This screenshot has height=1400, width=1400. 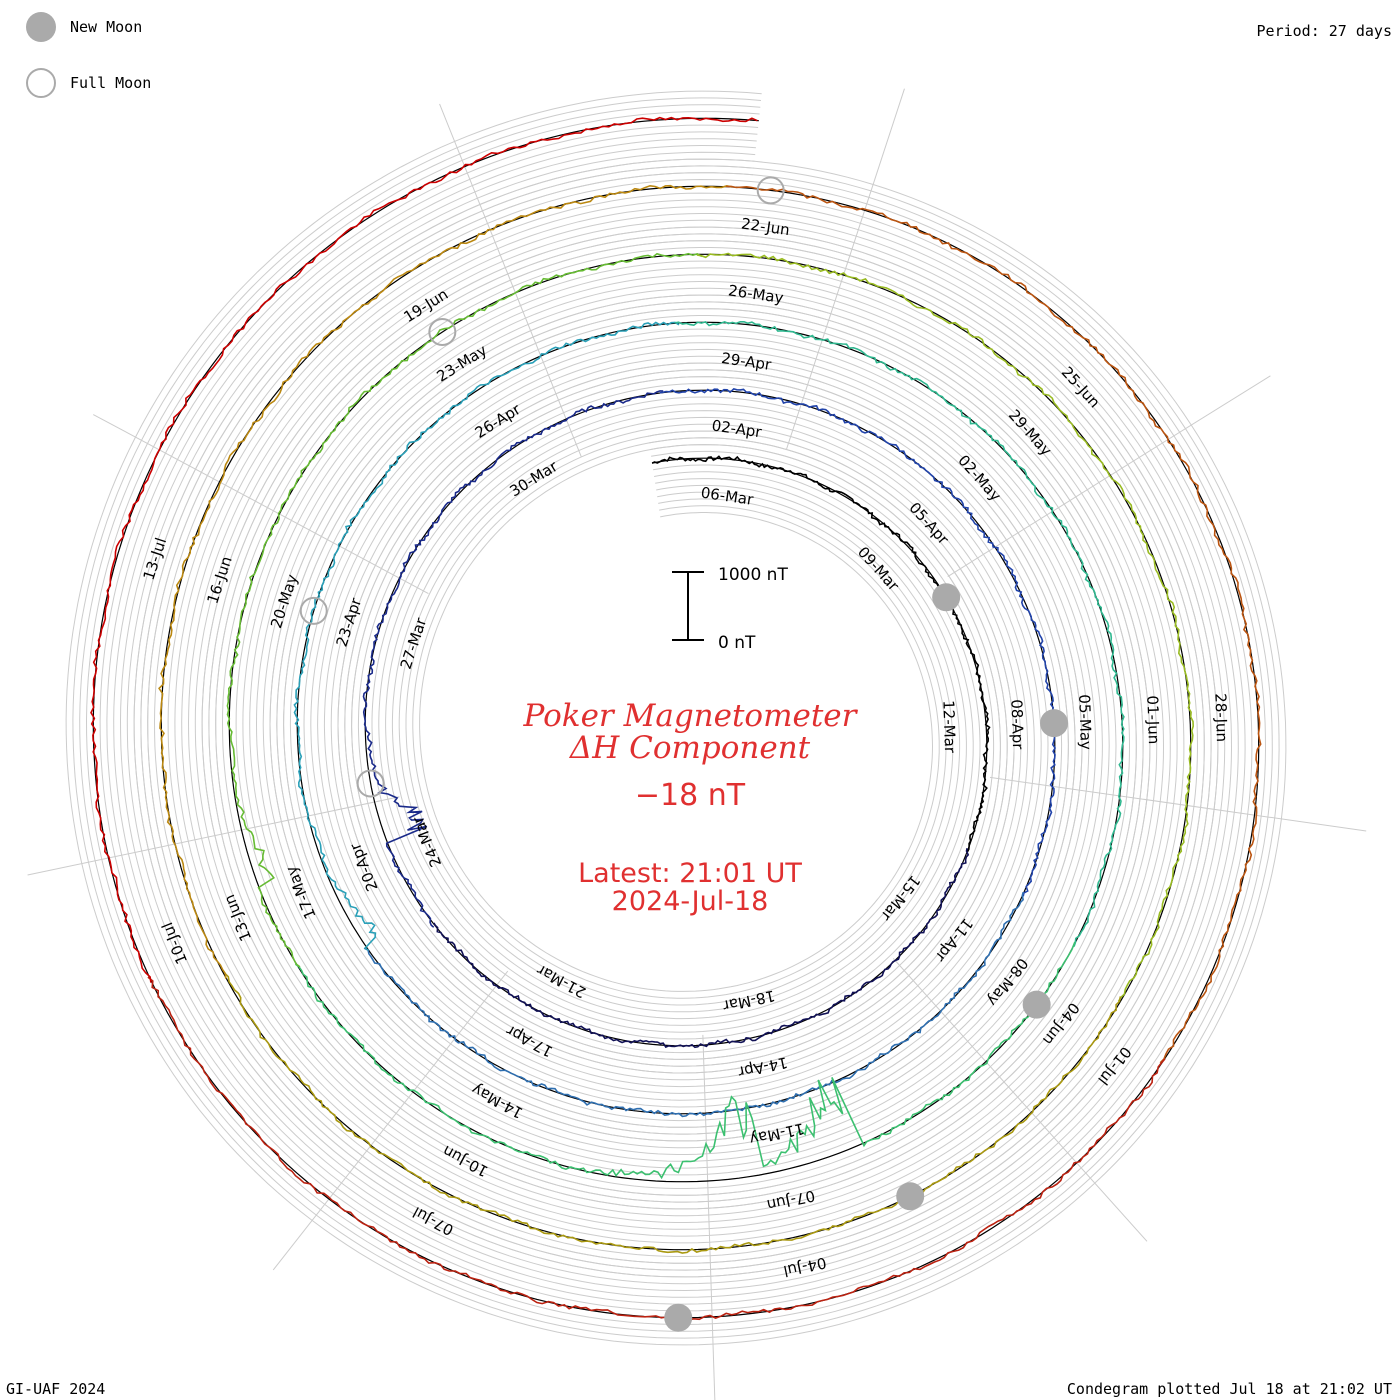 I want to click on date-label: 01-Jul, so click(x=1114, y=1065).